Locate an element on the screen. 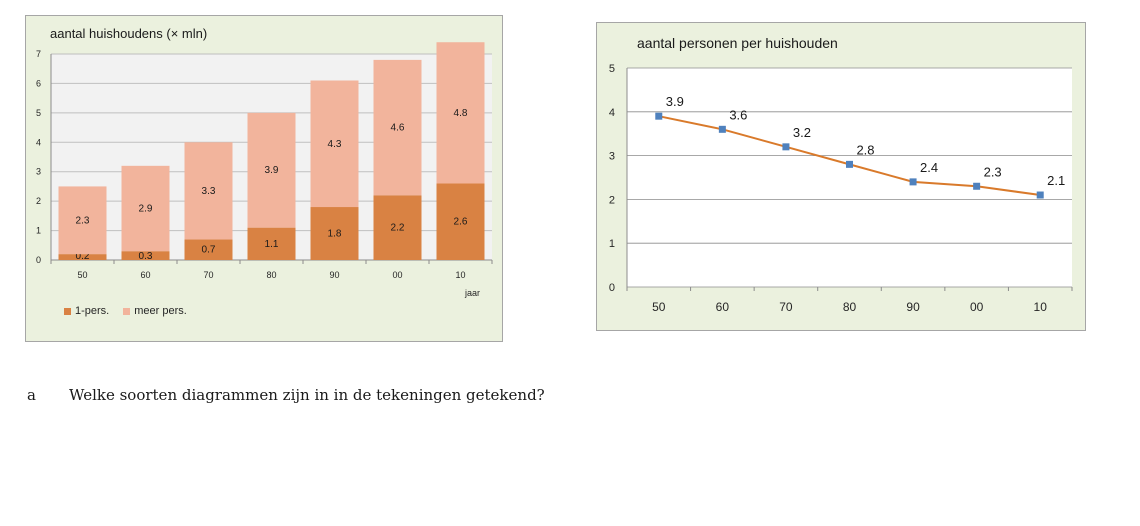 This screenshot has height=526, width=1140. legend-item-1-pers: 1-pers. is located at coordinates (86, 311).